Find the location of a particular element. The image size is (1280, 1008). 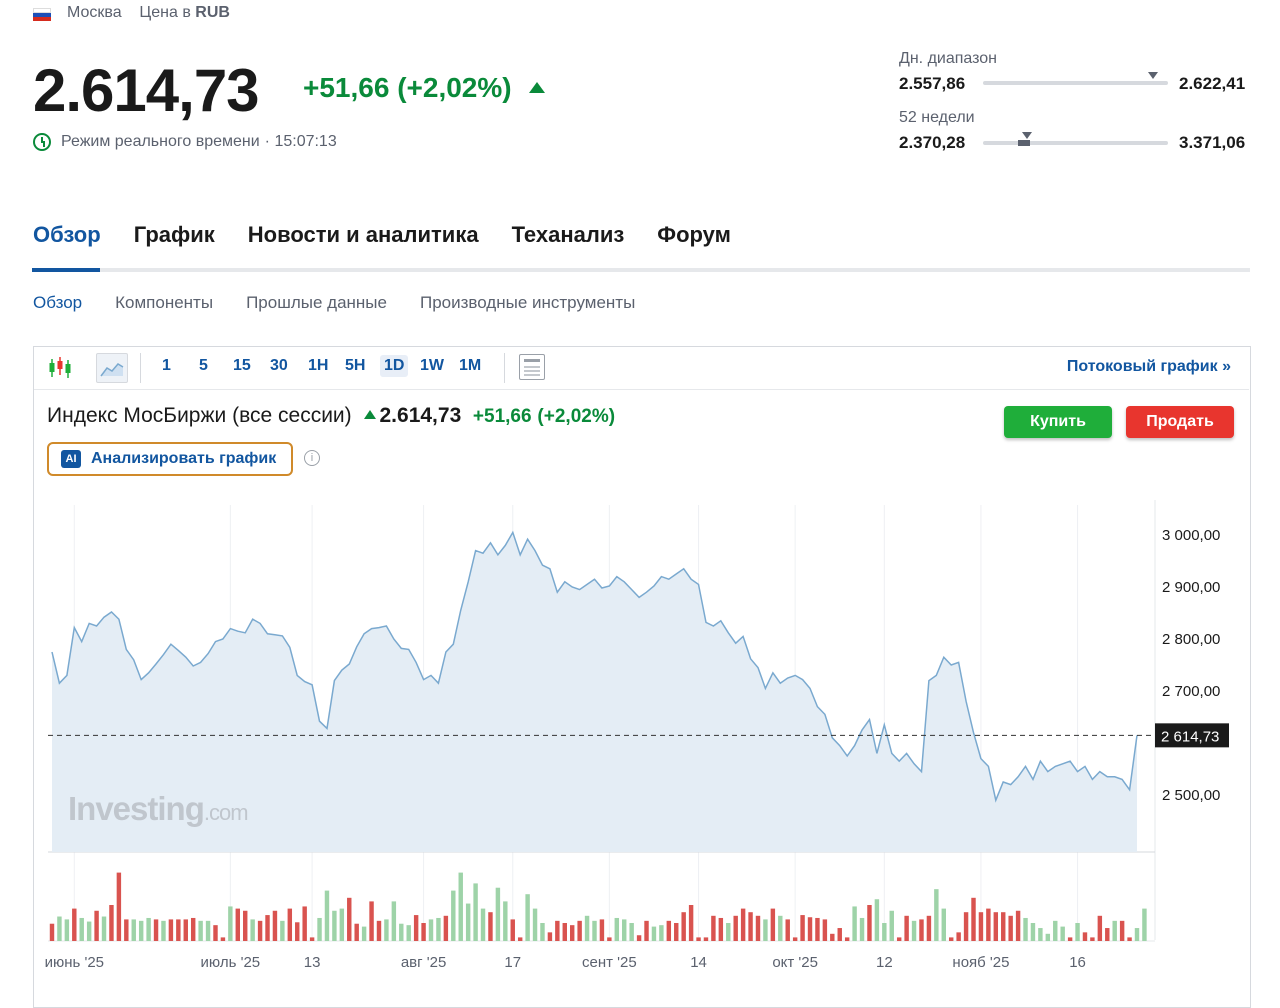

interval-1h: 1H is located at coordinates (318, 365).